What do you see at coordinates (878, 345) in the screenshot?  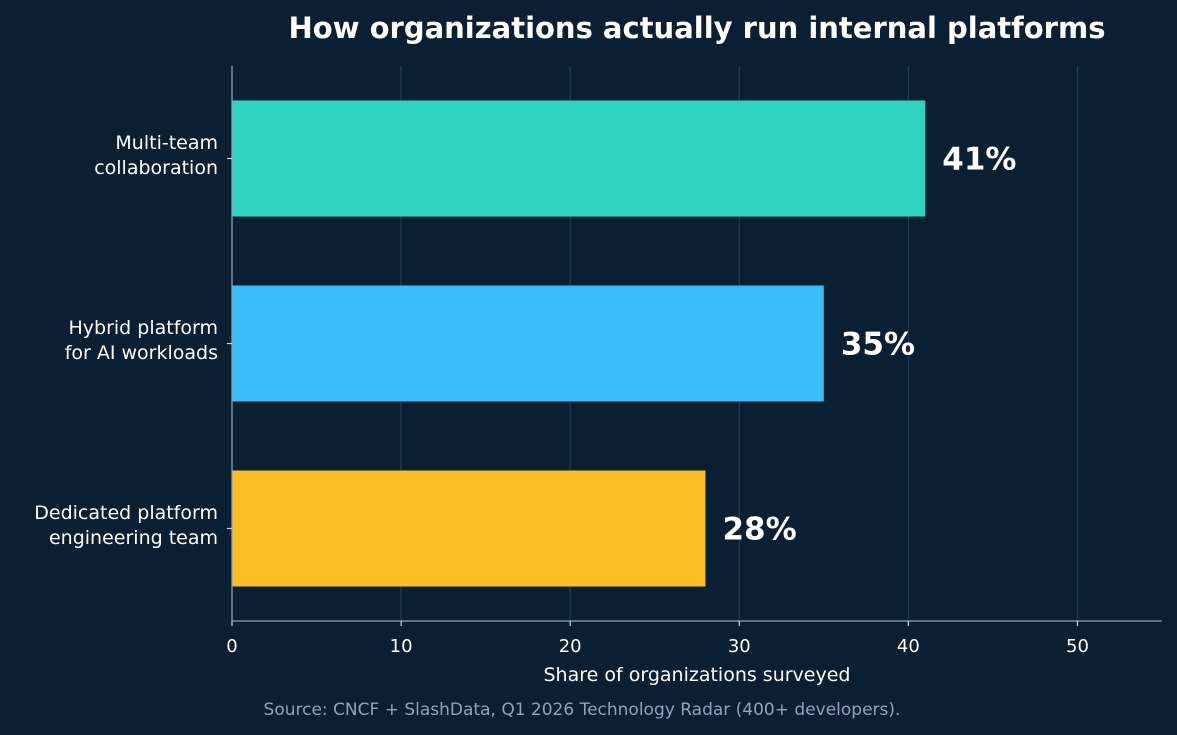 I see `bar-value-label: 35%` at bounding box center [878, 345].